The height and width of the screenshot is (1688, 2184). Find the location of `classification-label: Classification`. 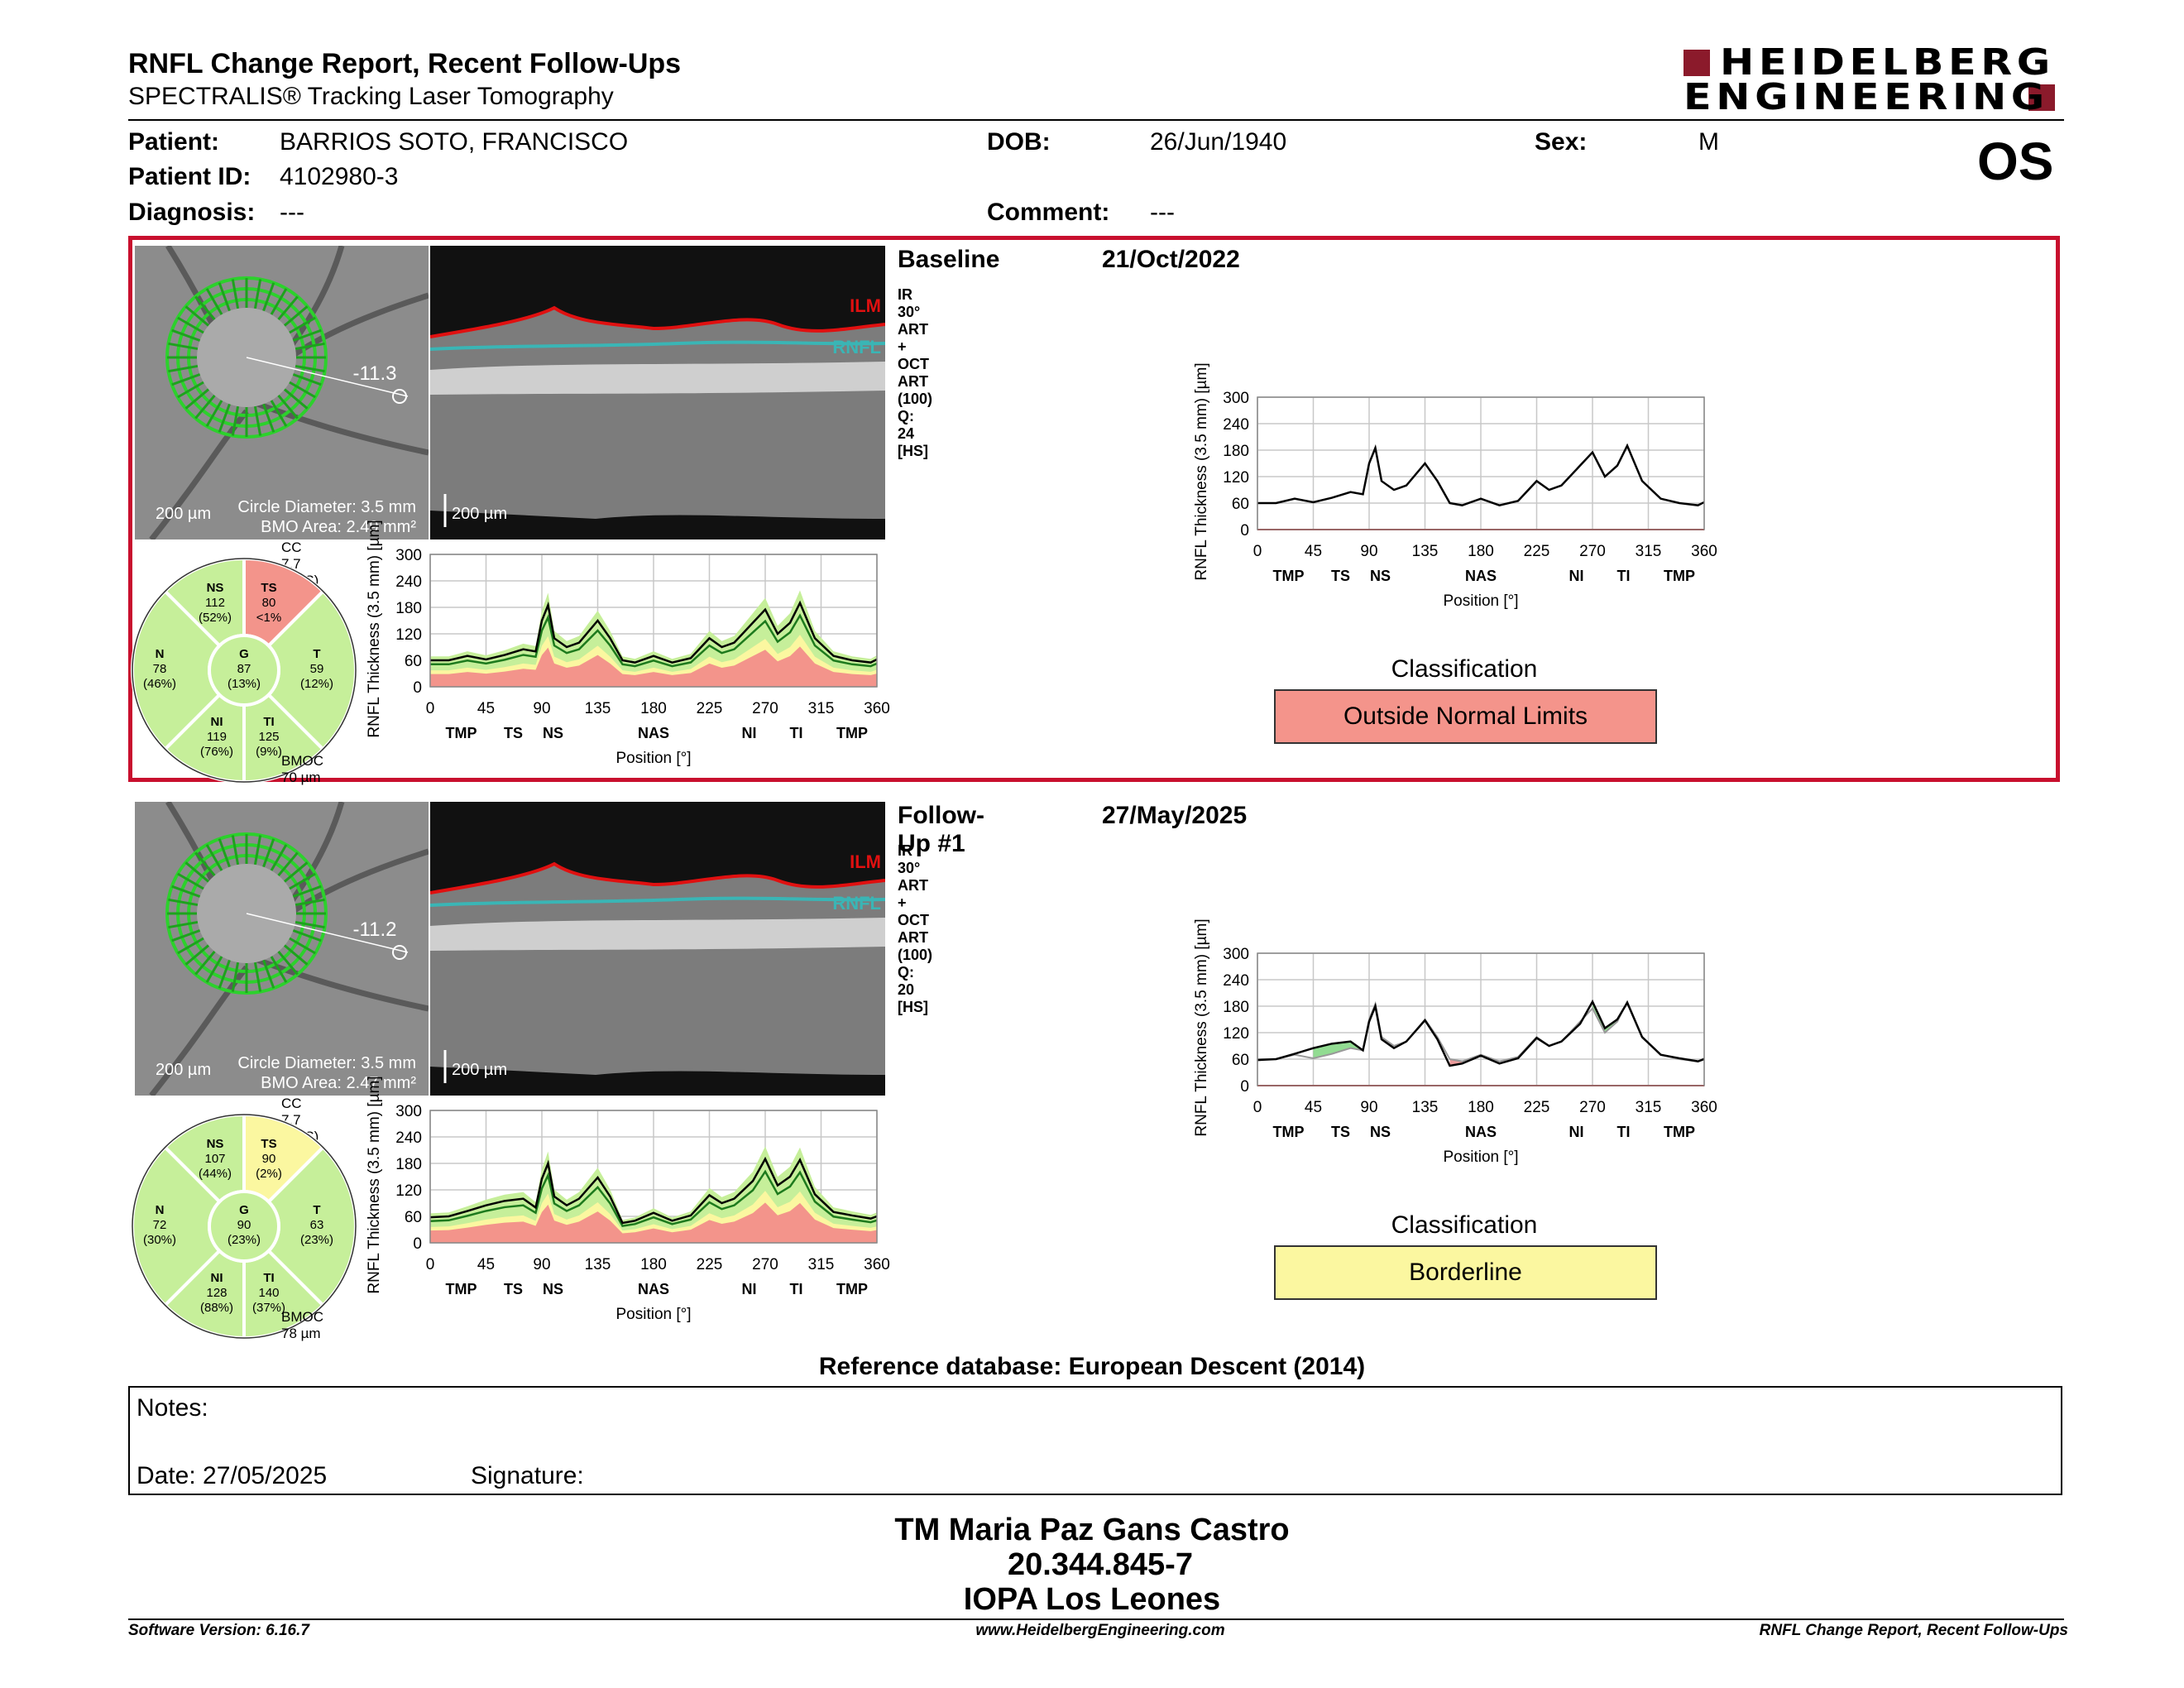

classification-label: Classification is located at coordinates (1464, 1225).